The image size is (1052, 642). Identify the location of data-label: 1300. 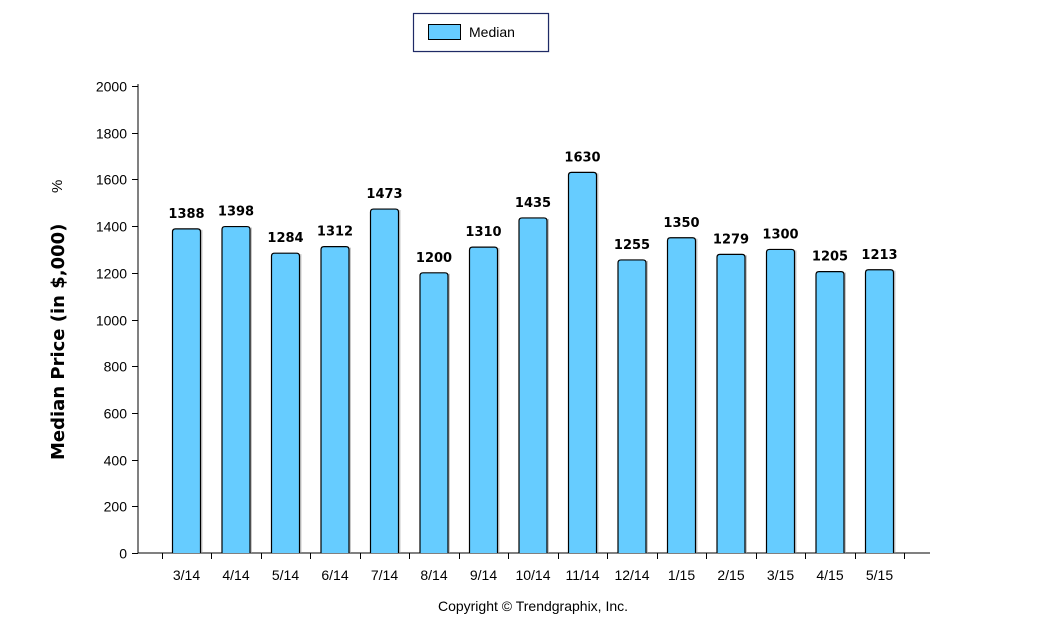
(780, 234).